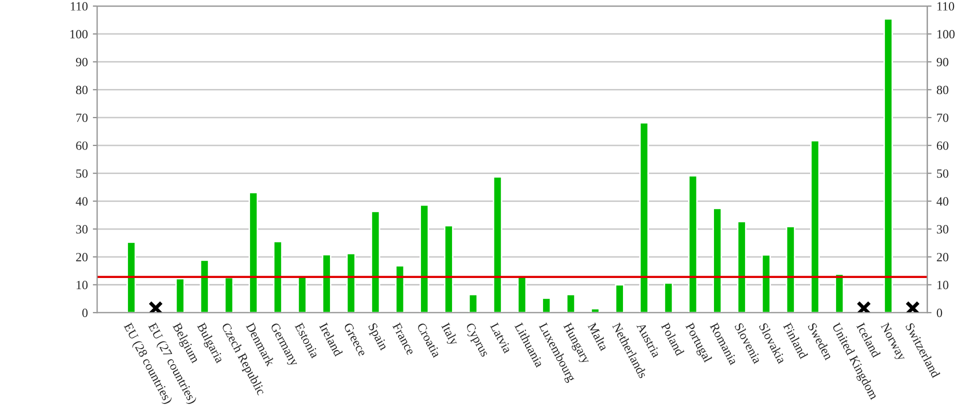 The height and width of the screenshot is (406, 971). What do you see at coordinates (942, 257) in the screenshot?
I see `y2-tick-label: 20` at bounding box center [942, 257].